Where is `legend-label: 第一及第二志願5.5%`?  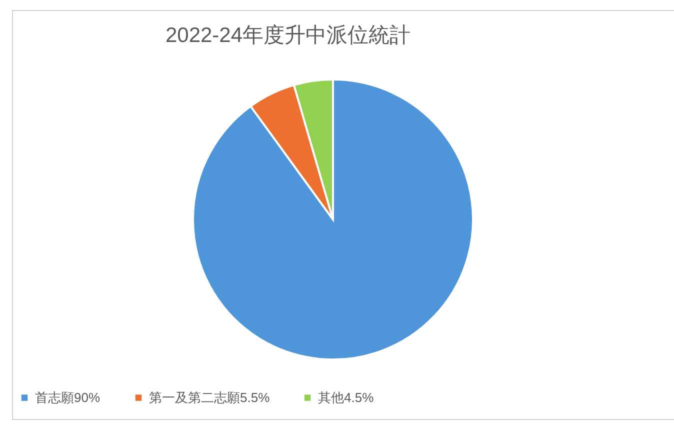
legend-label: 第一及第二志願5.5% is located at coordinates (209, 397).